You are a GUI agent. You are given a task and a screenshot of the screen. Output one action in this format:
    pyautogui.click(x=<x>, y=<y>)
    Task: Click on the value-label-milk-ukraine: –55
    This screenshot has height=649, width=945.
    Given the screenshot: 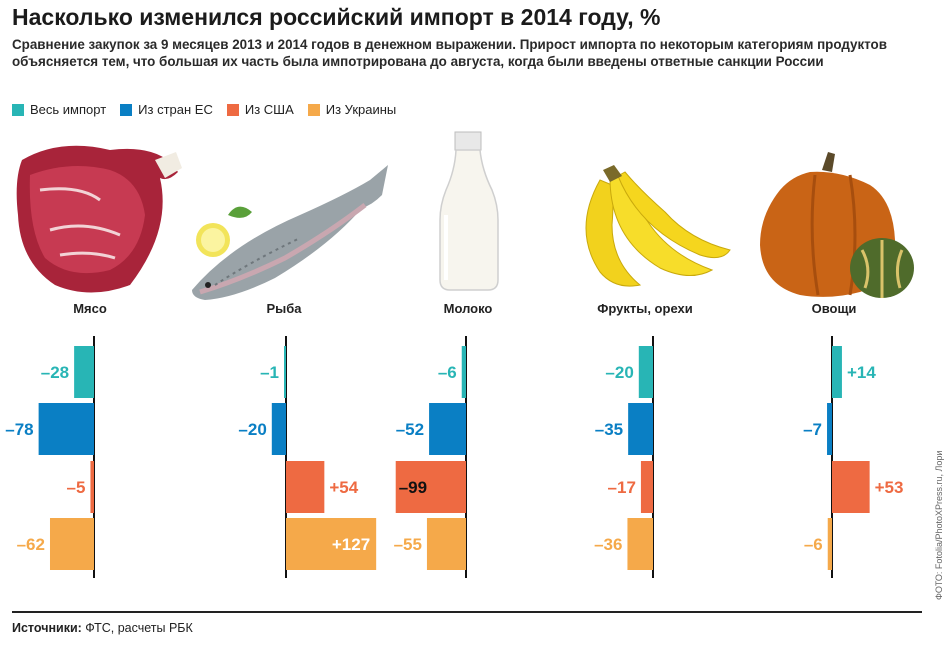 What is the action you would take?
    pyautogui.click(x=408, y=544)
    